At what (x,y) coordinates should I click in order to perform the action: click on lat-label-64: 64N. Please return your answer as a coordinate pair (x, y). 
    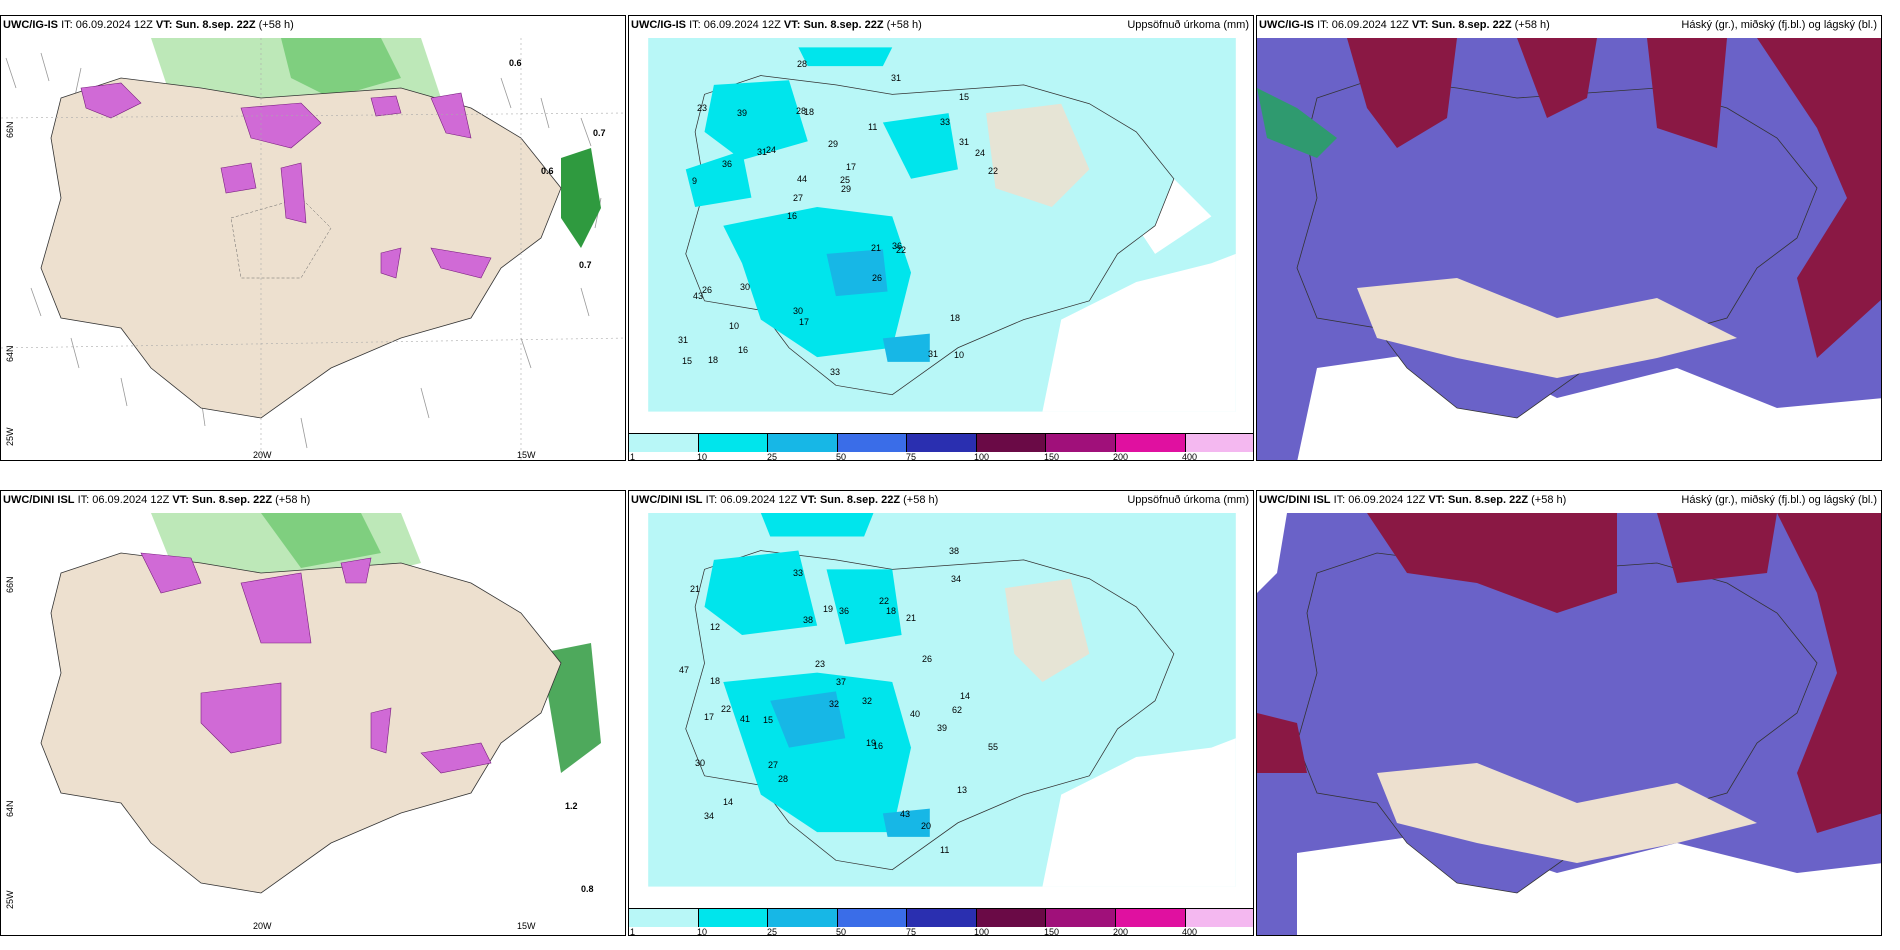
    Looking at the image, I should click on (10, 353).